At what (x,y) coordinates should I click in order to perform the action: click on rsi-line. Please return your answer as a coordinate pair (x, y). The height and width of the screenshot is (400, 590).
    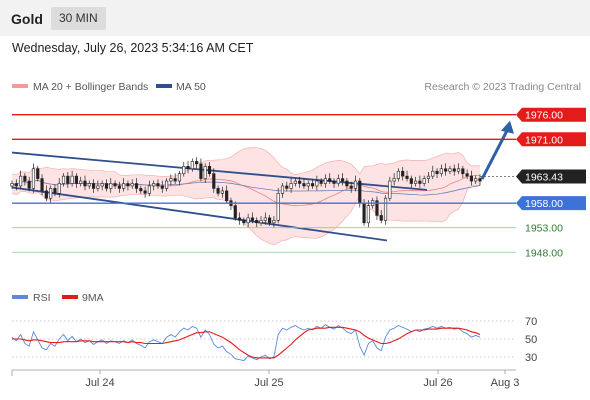
    Looking at the image, I should click on (246, 343).